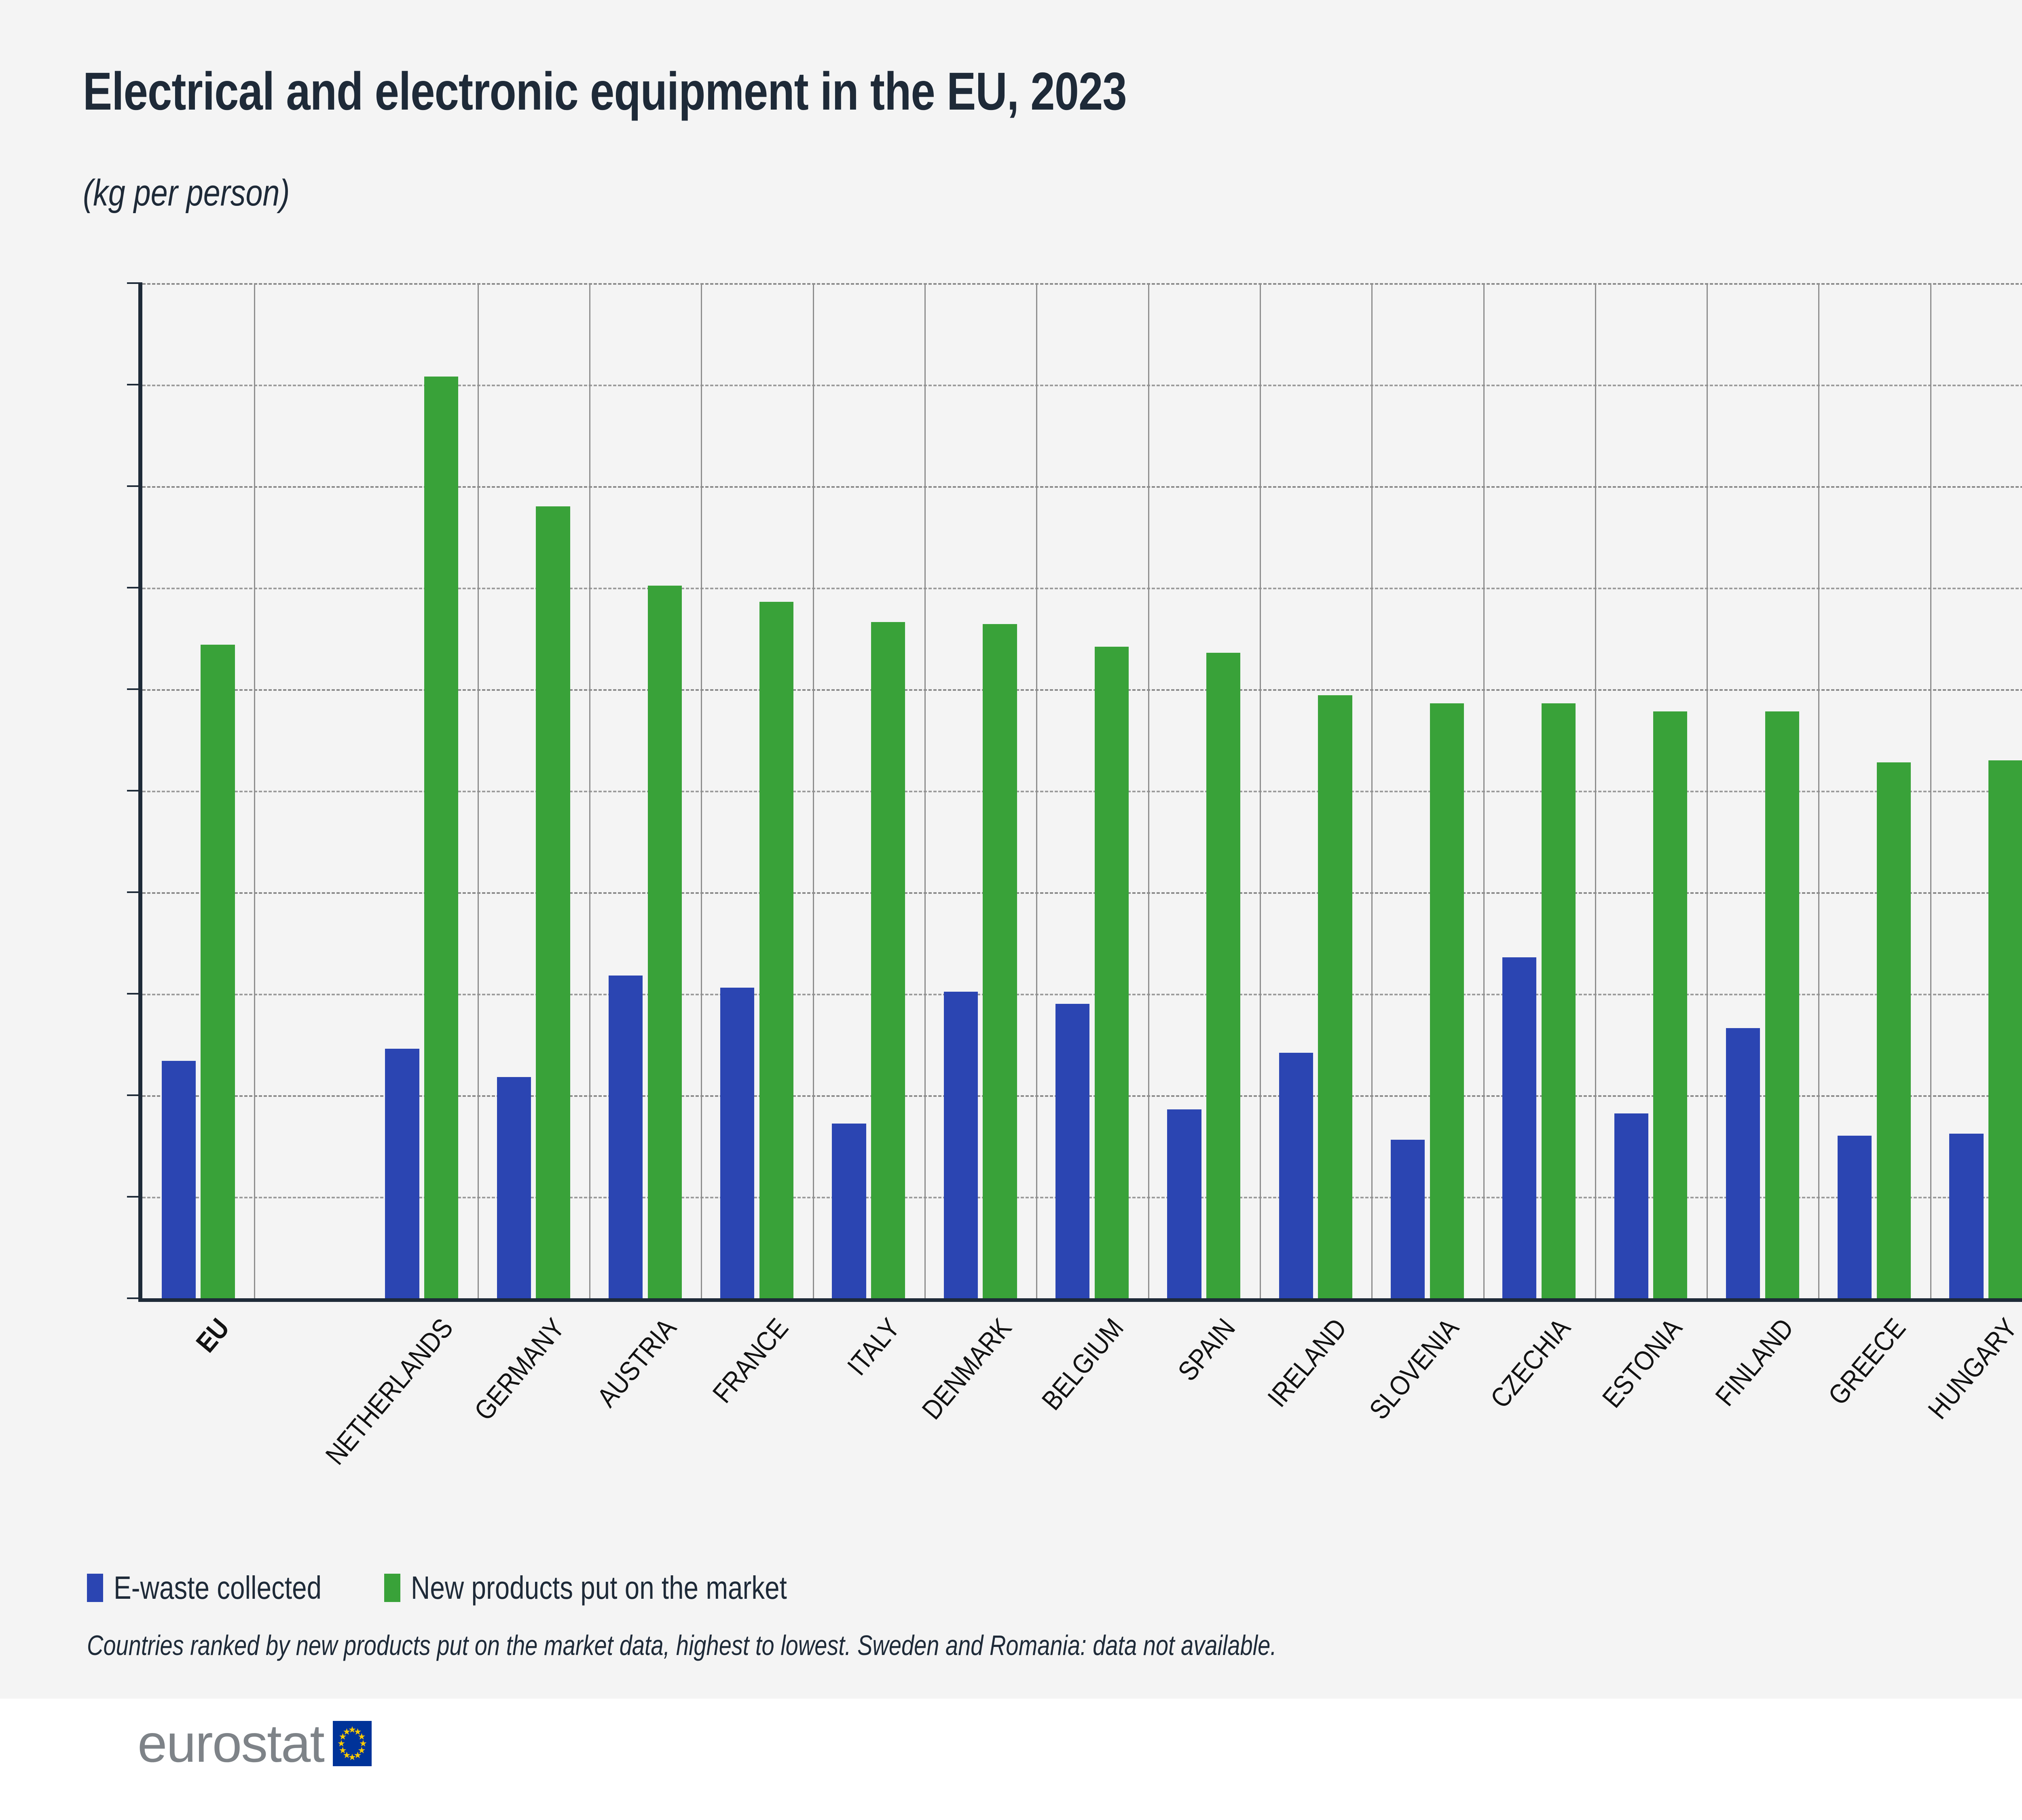 The width and height of the screenshot is (2022, 1820). What do you see at coordinates (1558, 1001) in the screenshot?
I see `bar-newproducts-czechia` at bounding box center [1558, 1001].